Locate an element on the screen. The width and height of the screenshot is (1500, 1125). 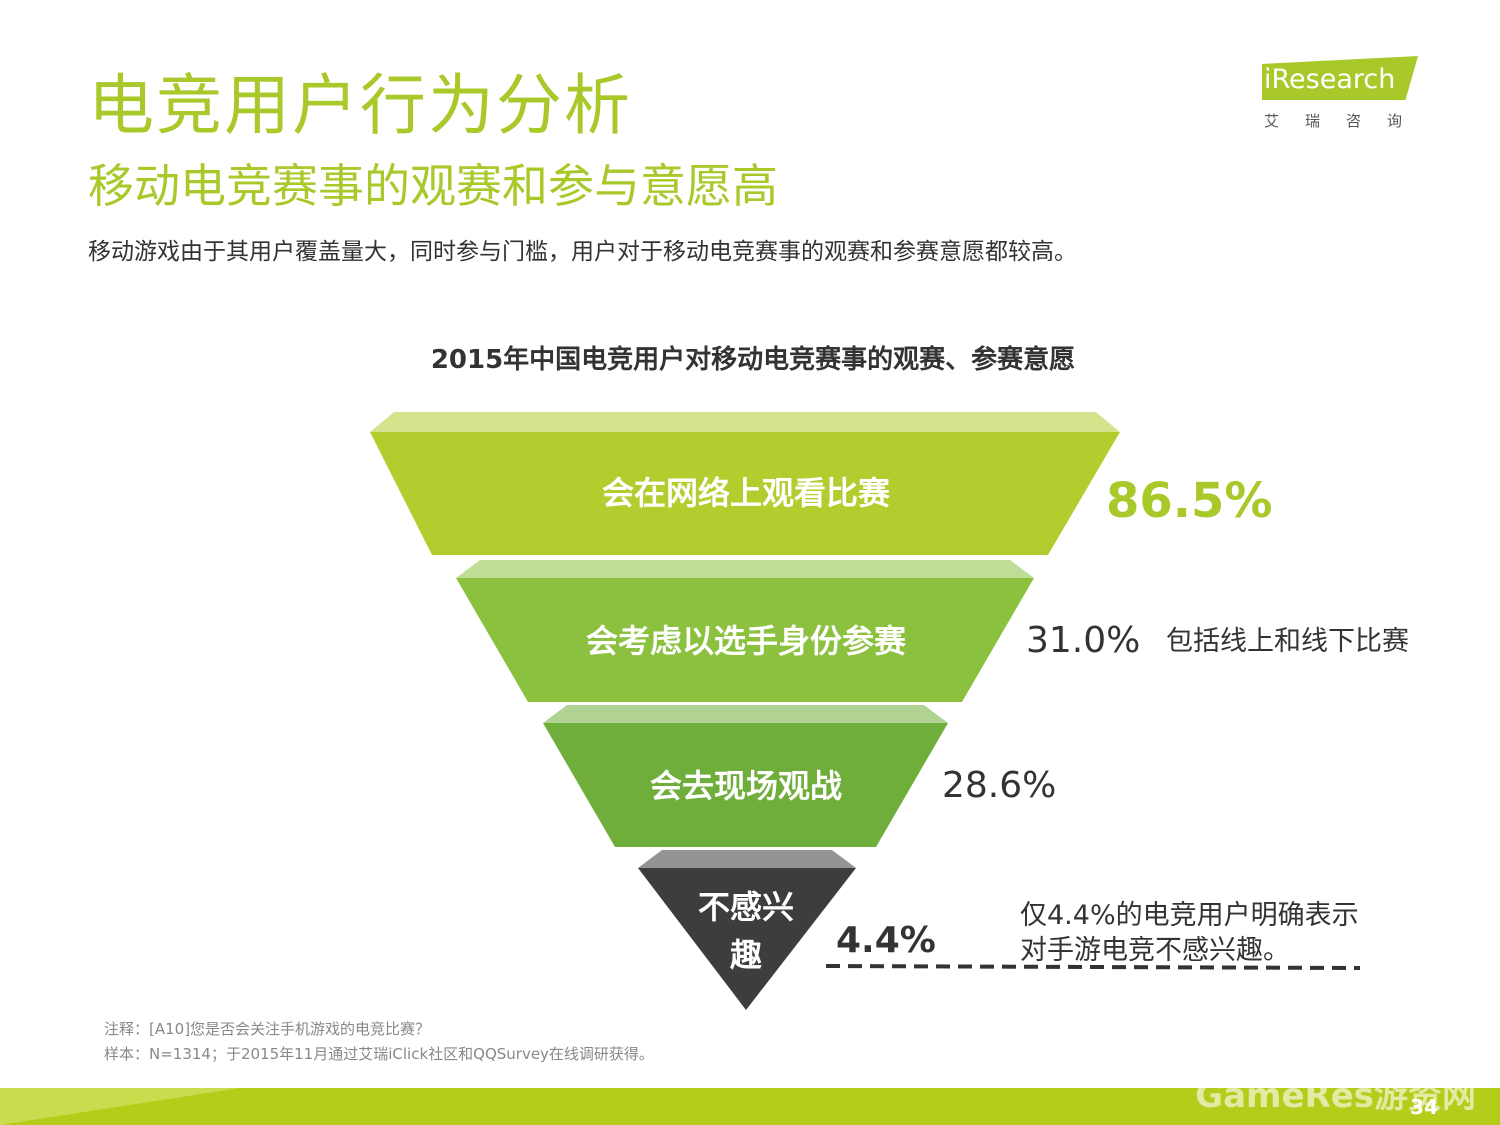
chart-title: 2015年中国电竞用户对移动电竞赛事的观赛、参赛意愿 is located at coordinates (753, 359).